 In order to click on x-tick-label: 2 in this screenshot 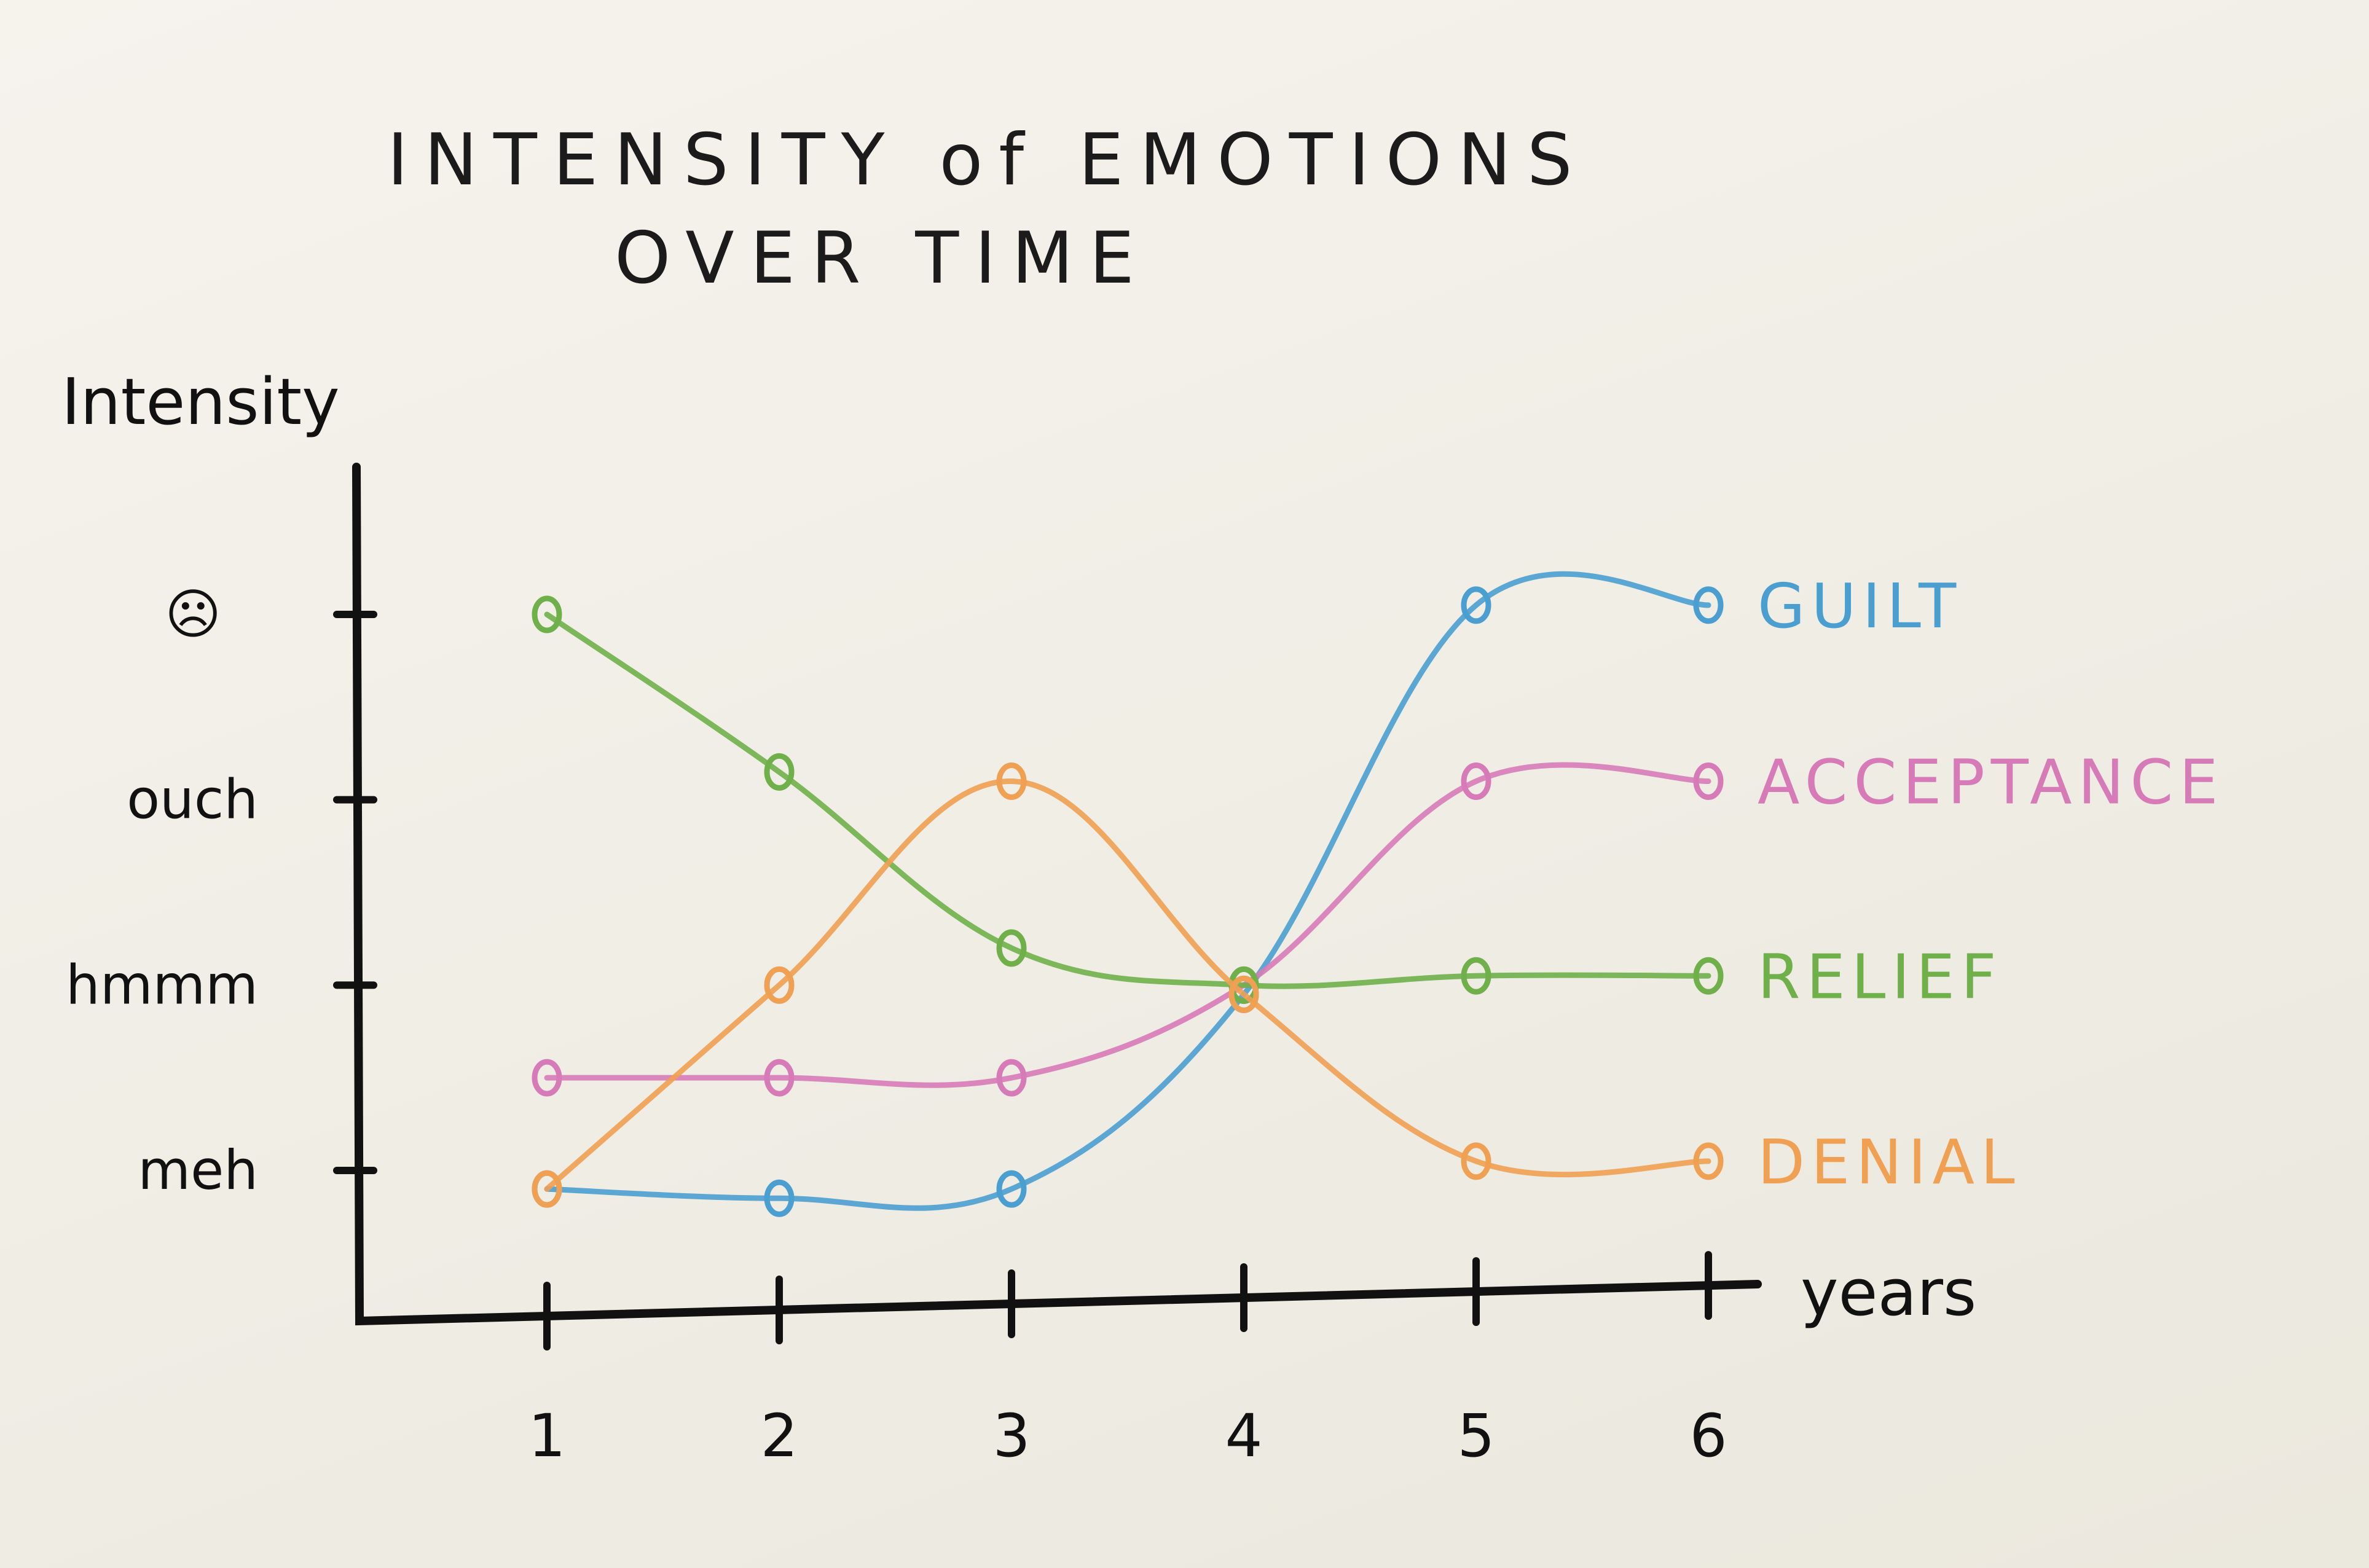, I will do `click(779, 1435)`.